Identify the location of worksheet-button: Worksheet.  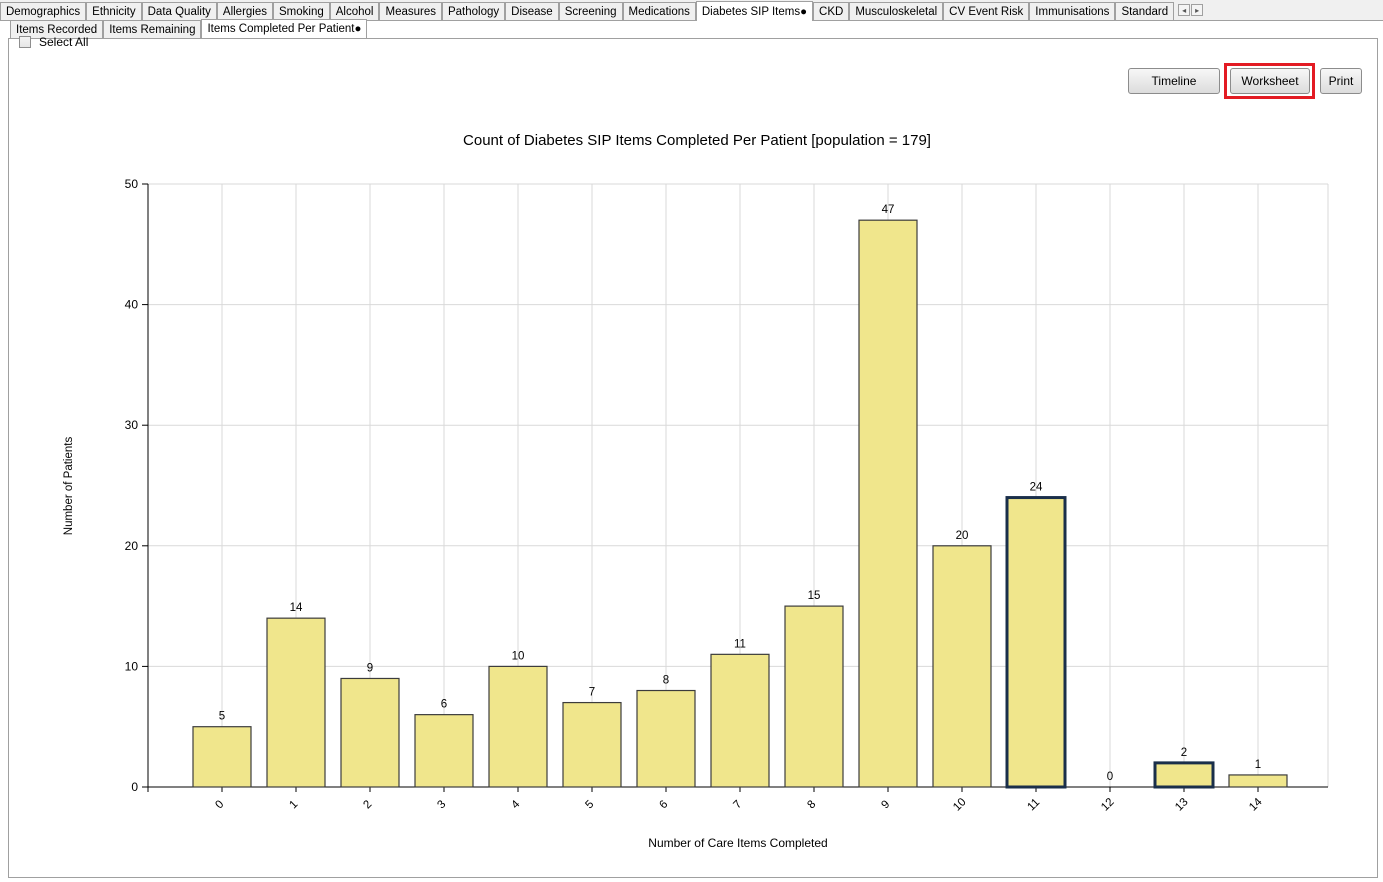
(1270, 81).